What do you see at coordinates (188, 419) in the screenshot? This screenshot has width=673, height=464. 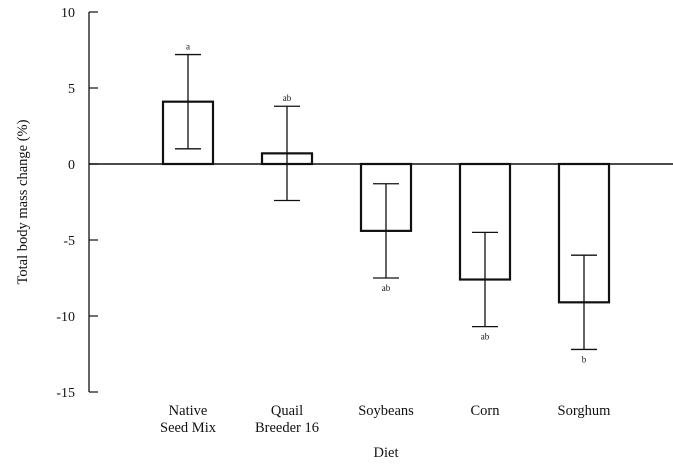 I see `x-tick-label: Native Seed Mix` at bounding box center [188, 419].